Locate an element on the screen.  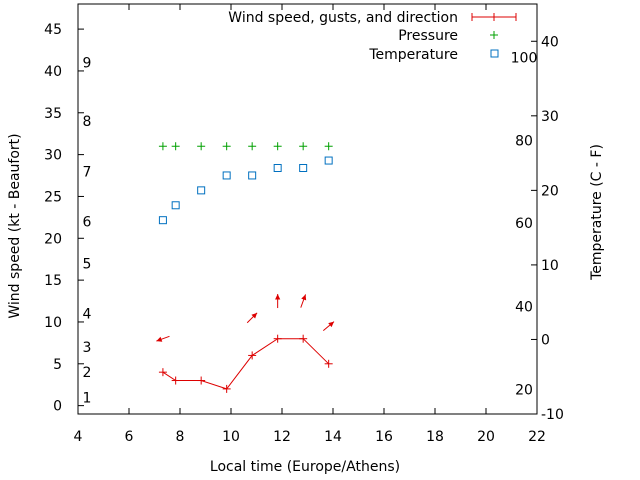
y-tick-label: 20 is located at coordinates (53, 239).